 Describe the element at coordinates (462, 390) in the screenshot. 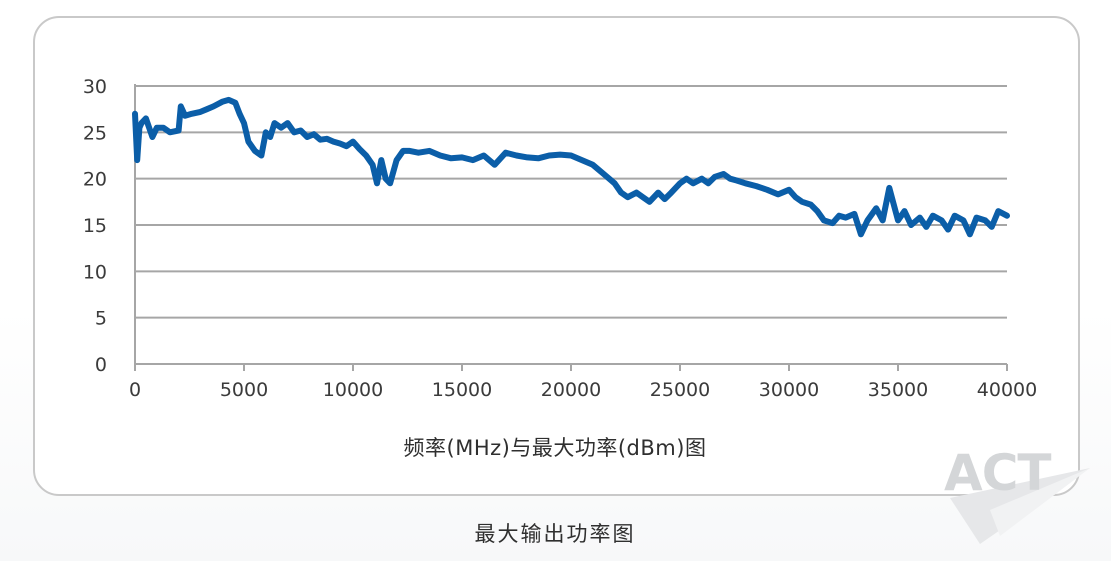

I see `x-tick-label-15000: 15000` at that location.